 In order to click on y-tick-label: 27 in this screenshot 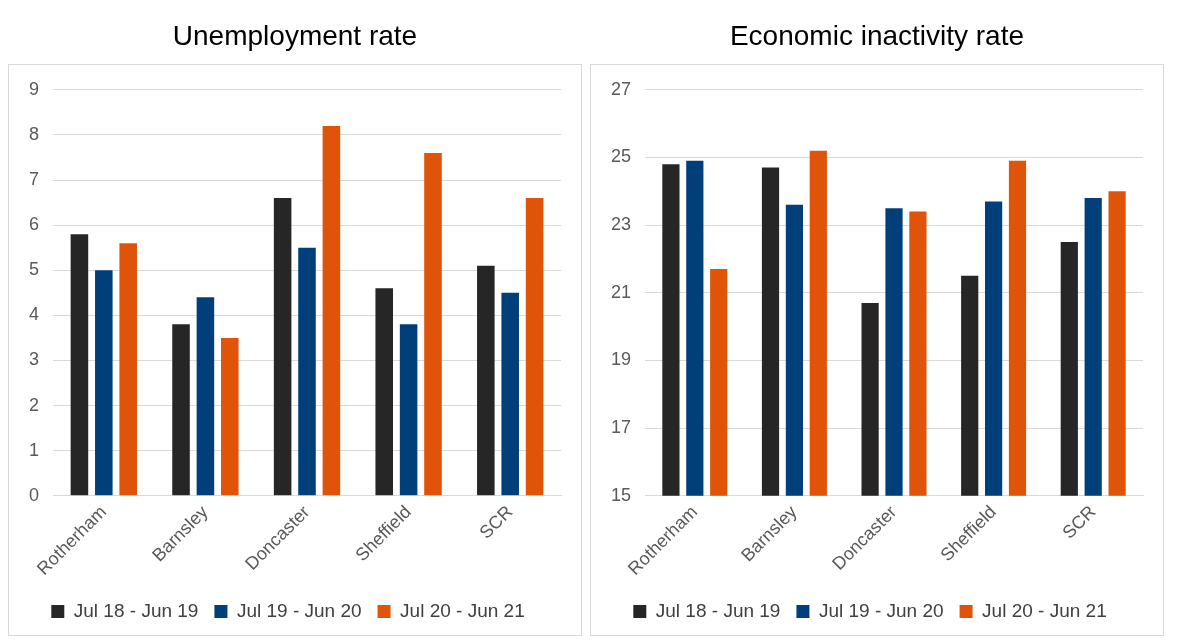, I will do `click(621, 88)`.